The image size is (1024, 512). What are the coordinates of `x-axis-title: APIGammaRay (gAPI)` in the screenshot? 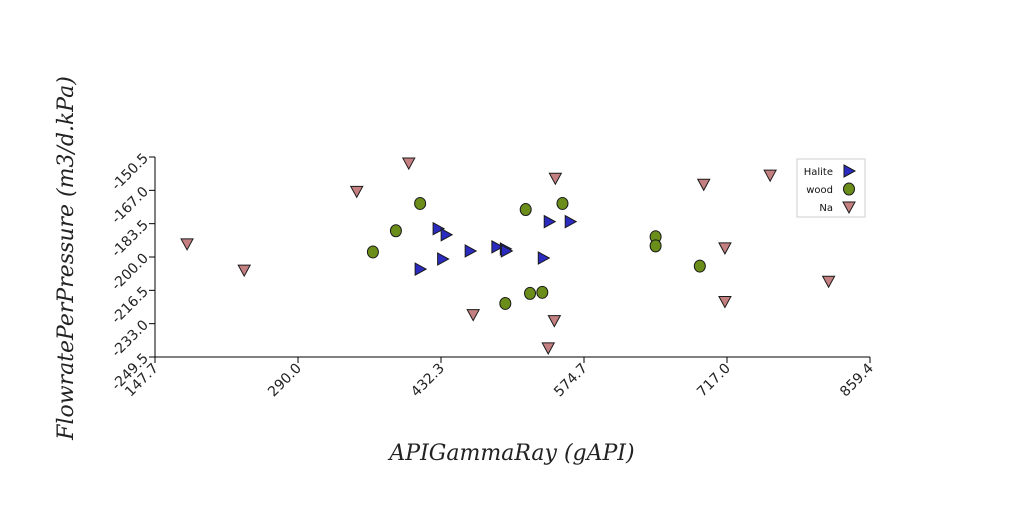 It's located at (510, 453).